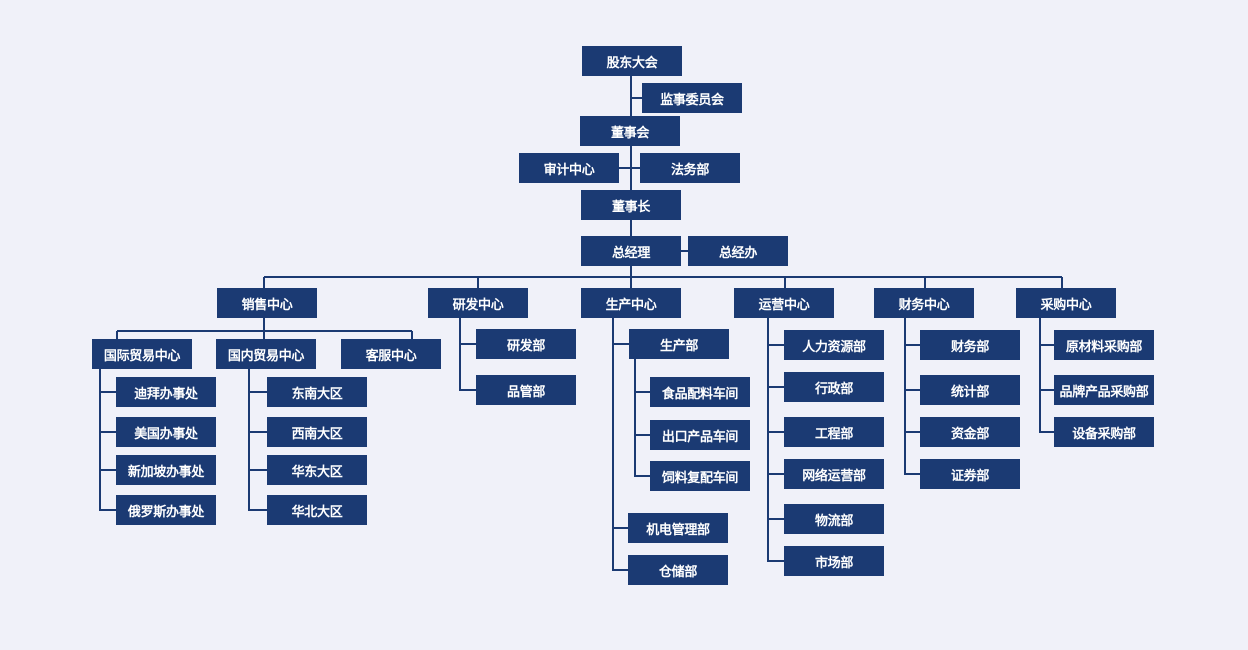 The image size is (1248, 650). What do you see at coordinates (1104, 390) in the screenshot?
I see `node-purchasing-dept: 品牌产品采购部` at bounding box center [1104, 390].